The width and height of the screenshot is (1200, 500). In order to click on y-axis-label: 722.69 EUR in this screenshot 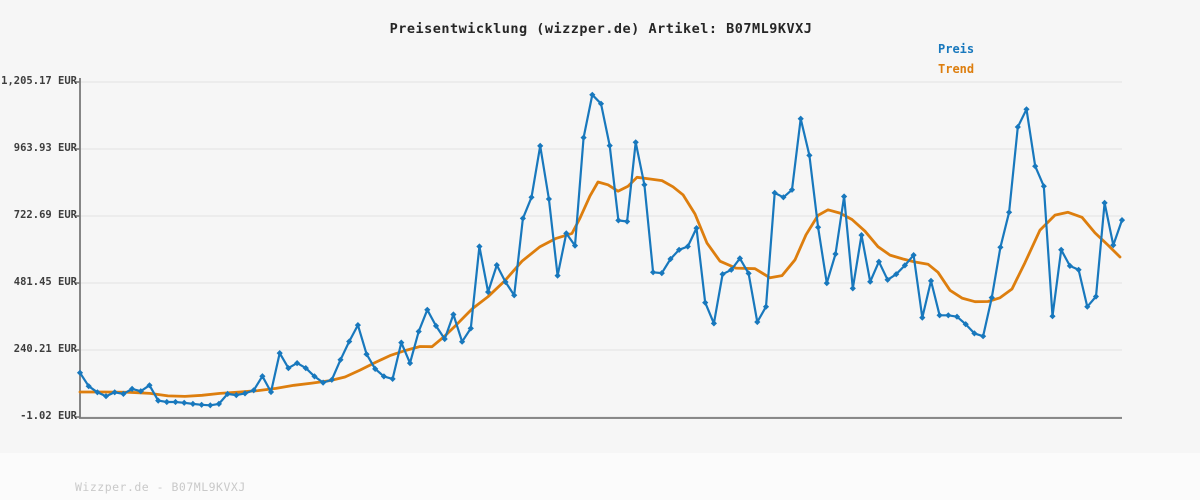, I will do `click(45, 215)`.